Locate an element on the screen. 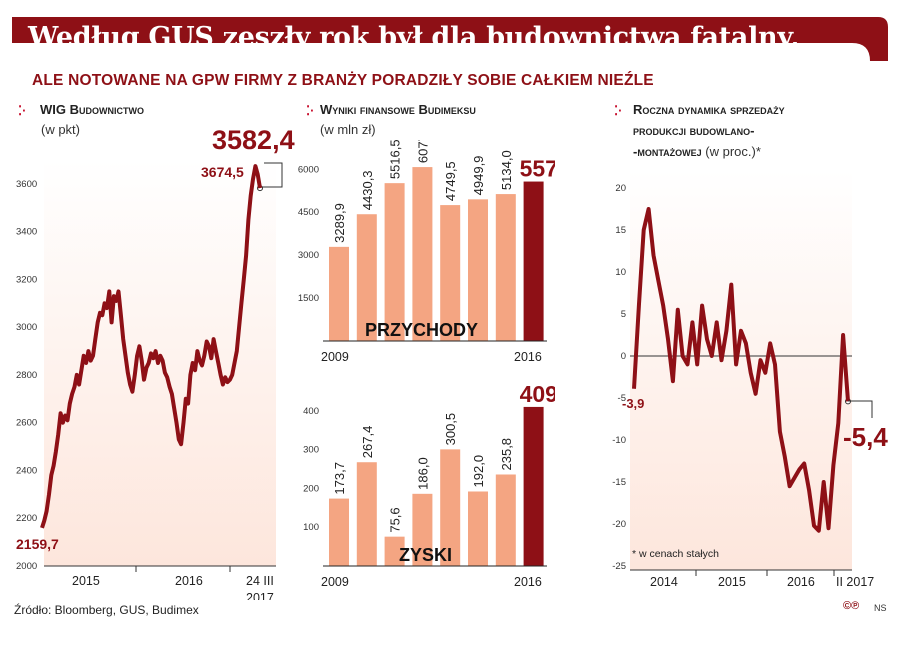 This screenshot has width=901, height=648. profit-value-label: 192,0 is located at coordinates (478, 471).